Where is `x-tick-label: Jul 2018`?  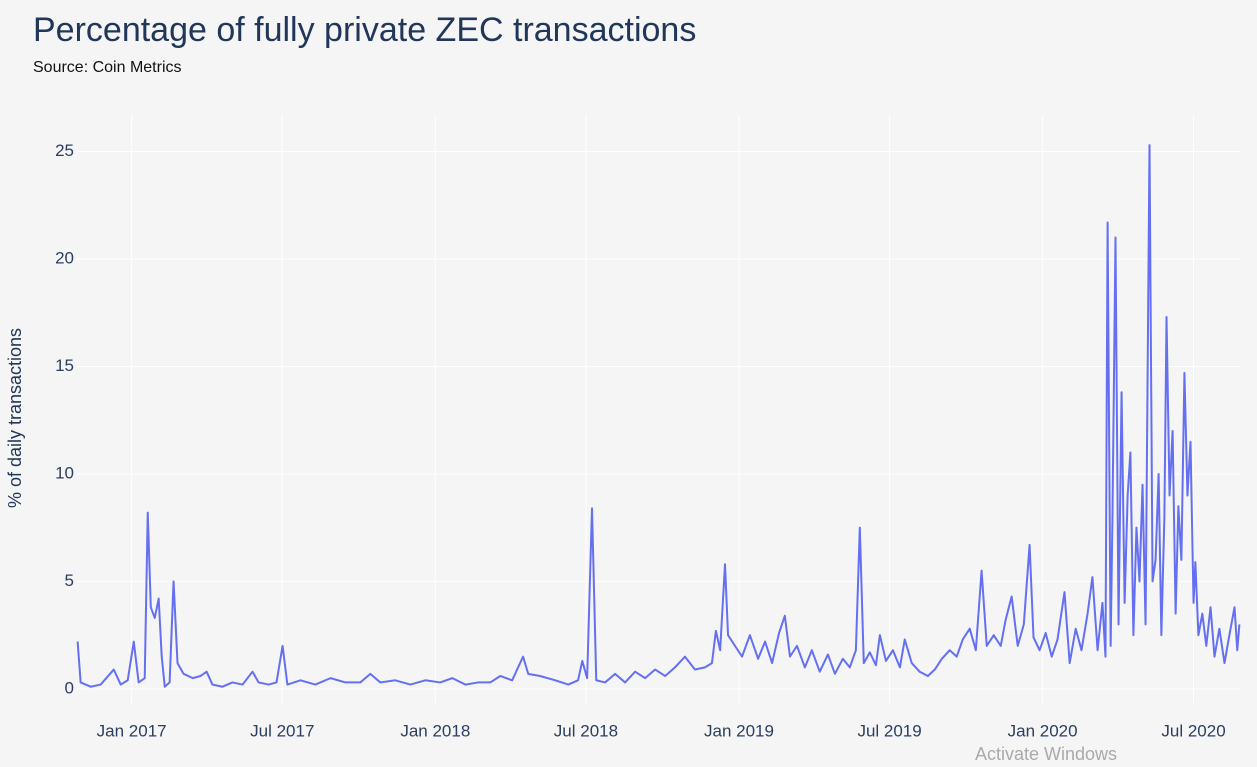
x-tick-label: Jul 2018 is located at coordinates (586, 730).